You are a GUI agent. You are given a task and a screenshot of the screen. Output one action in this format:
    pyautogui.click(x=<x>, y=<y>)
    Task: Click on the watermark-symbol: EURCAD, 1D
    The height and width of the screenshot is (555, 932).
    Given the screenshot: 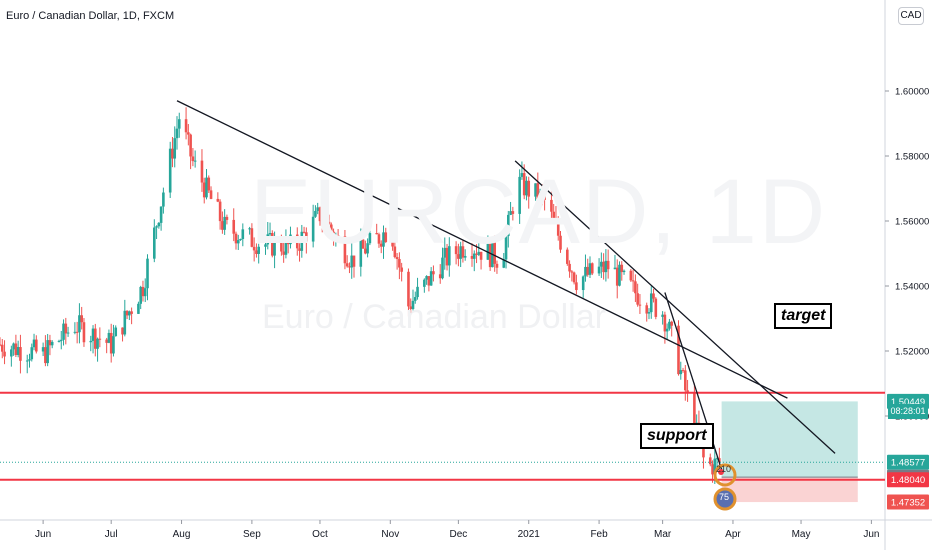 What is the action you would take?
    pyautogui.click(x=539, y=212)
    